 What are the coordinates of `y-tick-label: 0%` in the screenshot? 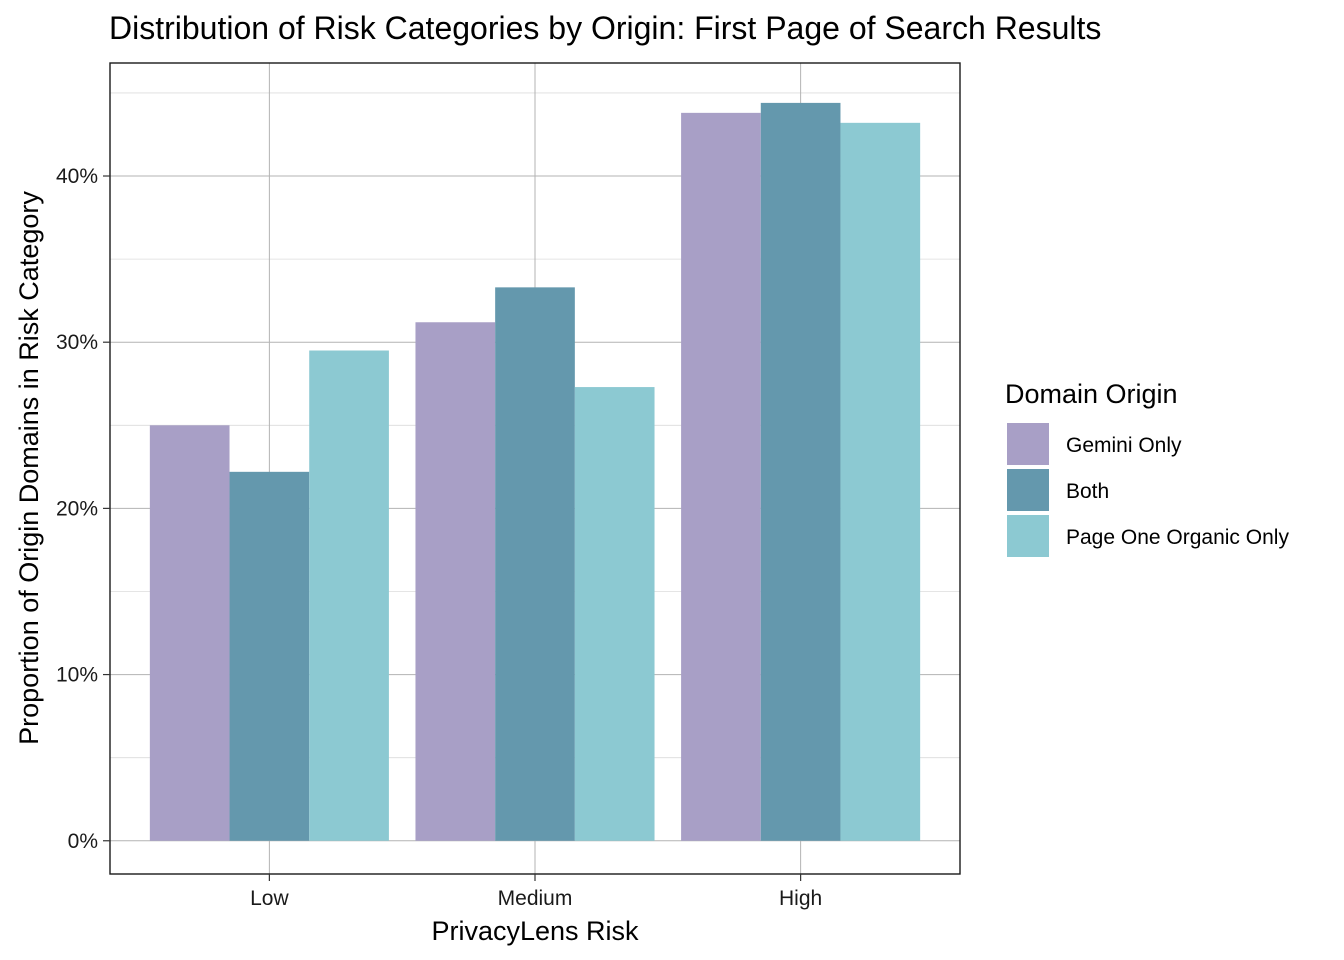 It's located at (83, 841).